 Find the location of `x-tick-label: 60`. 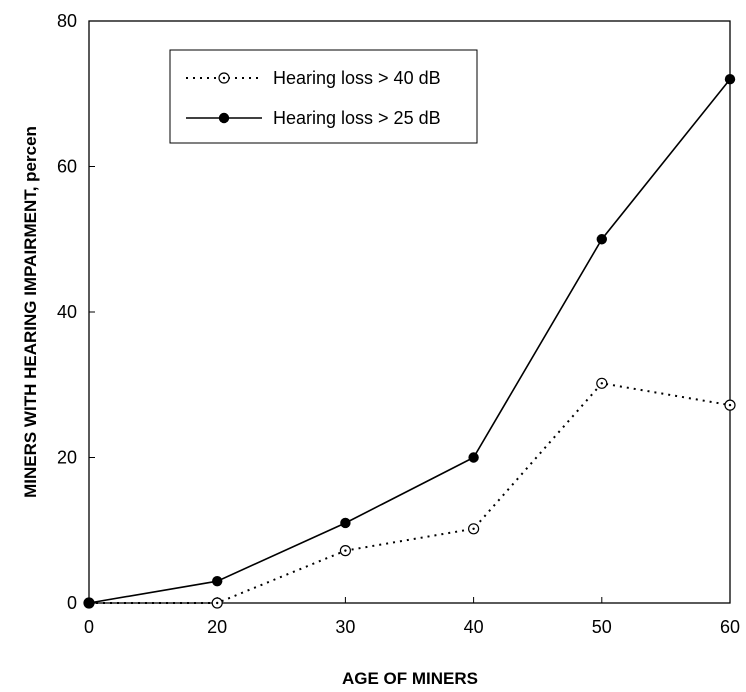

x-tick-label: 60 is located at coordinates (730, 627).